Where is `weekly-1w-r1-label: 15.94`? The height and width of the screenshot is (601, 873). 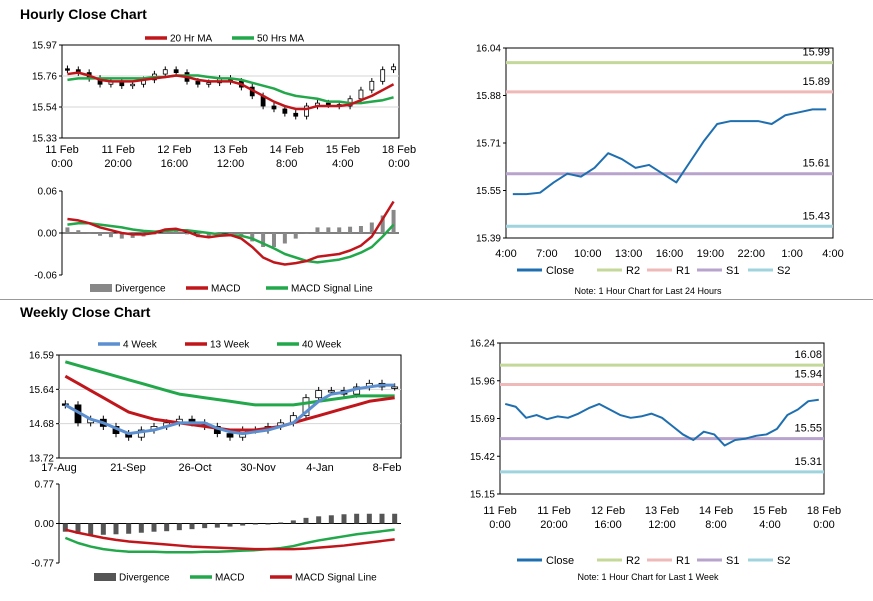 weekly-1w-r1-label: 15.94 is located at coordinates (808, 375).